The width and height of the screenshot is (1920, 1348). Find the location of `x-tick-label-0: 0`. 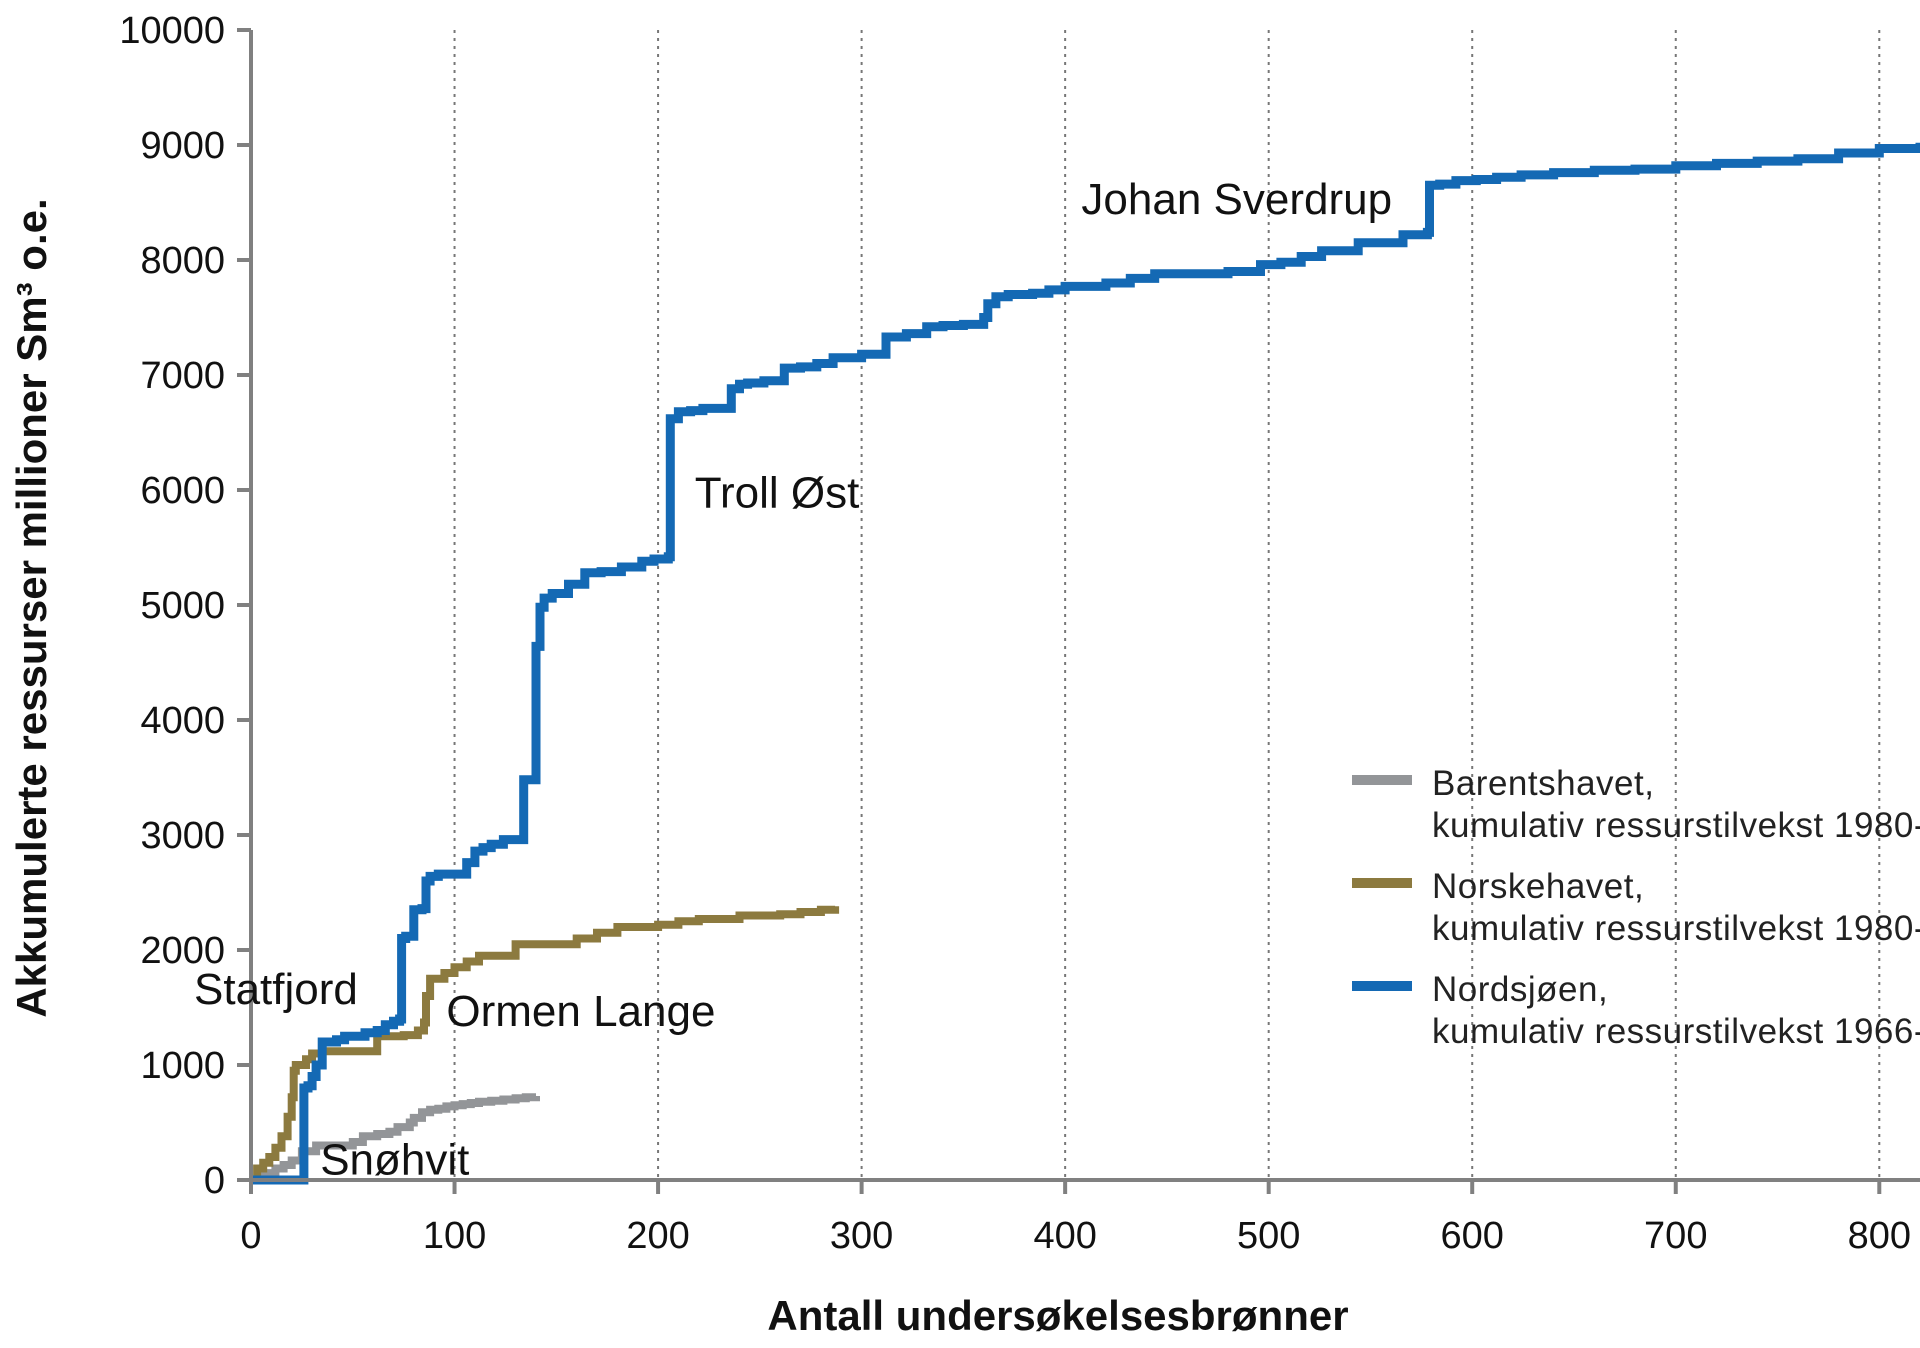

x-tick-label-0: 0 is located at coordinates (250, 1236).